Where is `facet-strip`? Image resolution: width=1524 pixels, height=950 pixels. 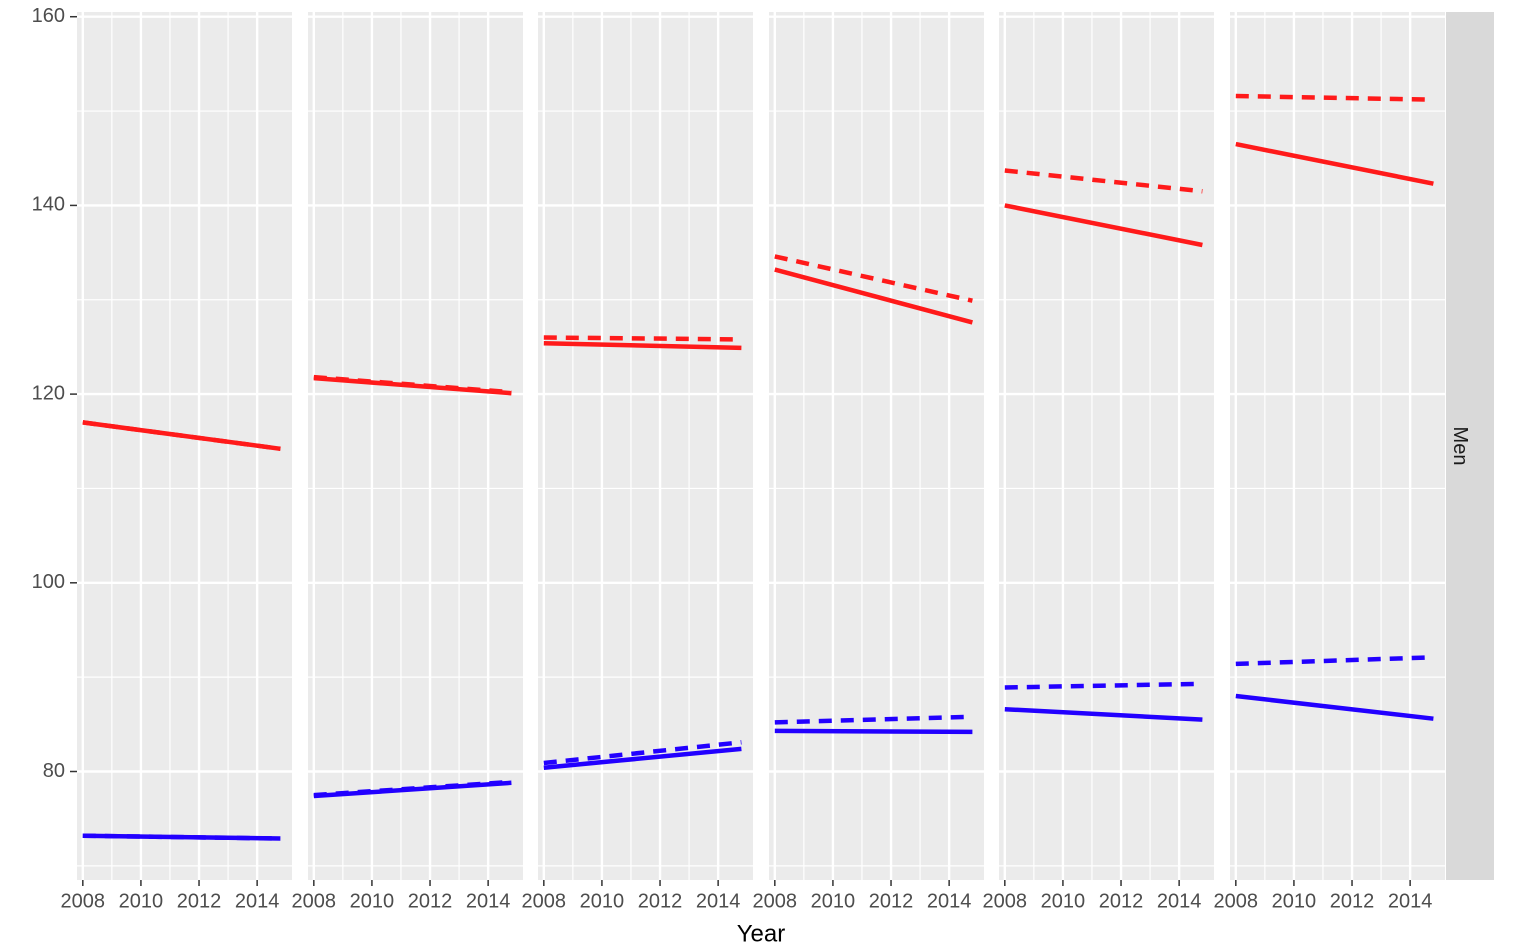
facet-strip is located at coordinates (1470, 446).